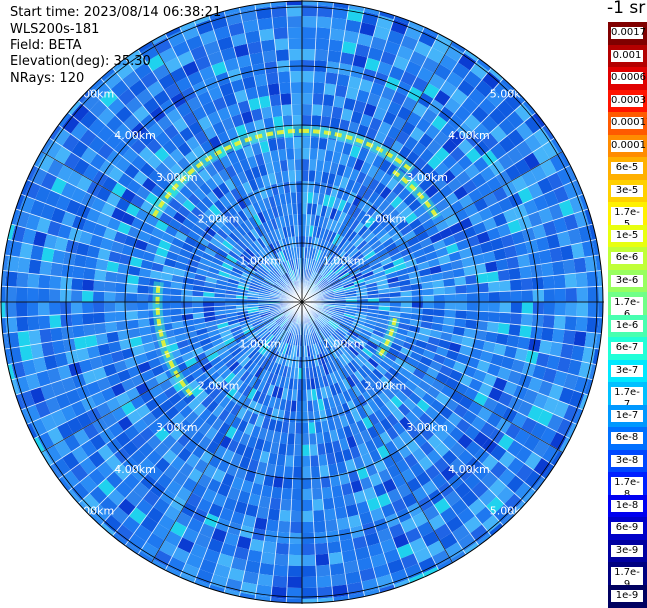 This screenshot has height=608, width=647. Describe the element at coordinates (427, 177) in the screenshot. I see `range-ring-label: 3.00km` at that location.